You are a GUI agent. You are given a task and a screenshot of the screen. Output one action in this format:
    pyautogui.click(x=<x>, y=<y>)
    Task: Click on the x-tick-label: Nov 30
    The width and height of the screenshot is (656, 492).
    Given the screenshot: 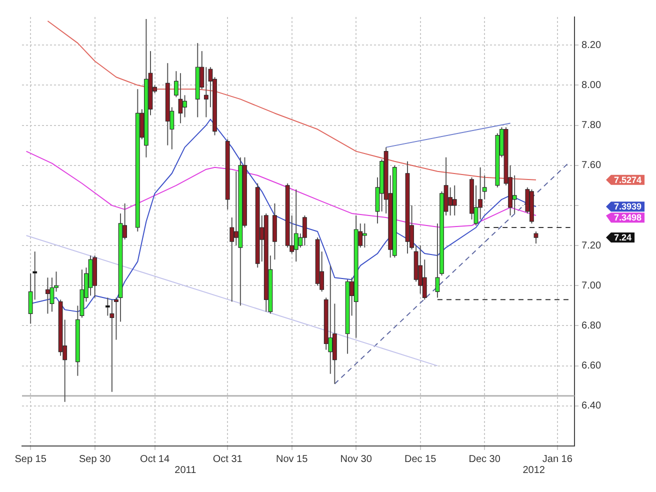 What is the action you would take?
    pyautogui.click(x=356, y=459)
    